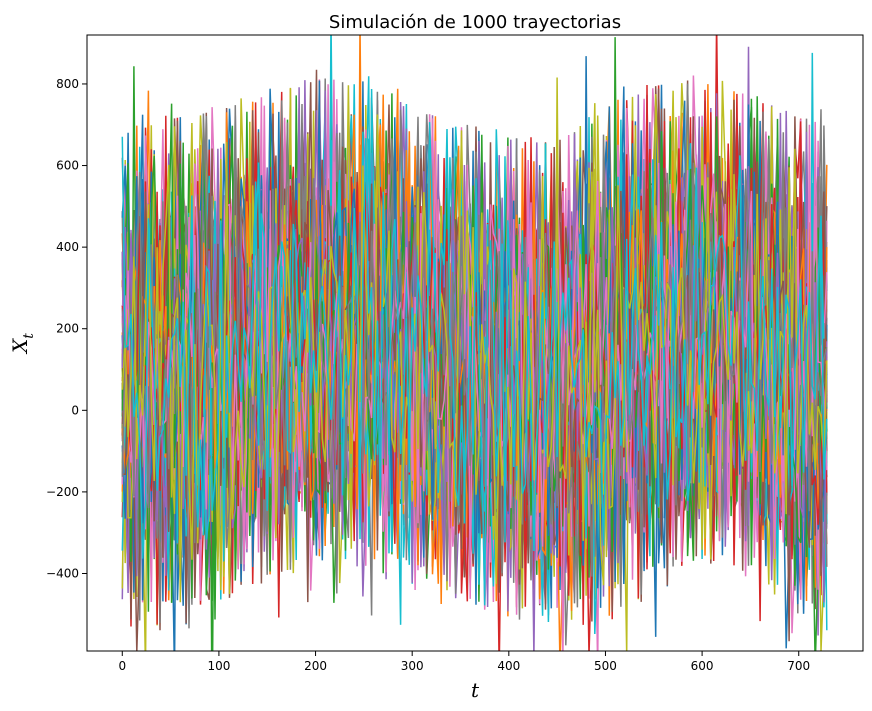 The height and width of the screenshot is (711, 872). Describe the element at coordinates (218, 666) in the screenshot. I see `x-tick-label: 100` at that location.